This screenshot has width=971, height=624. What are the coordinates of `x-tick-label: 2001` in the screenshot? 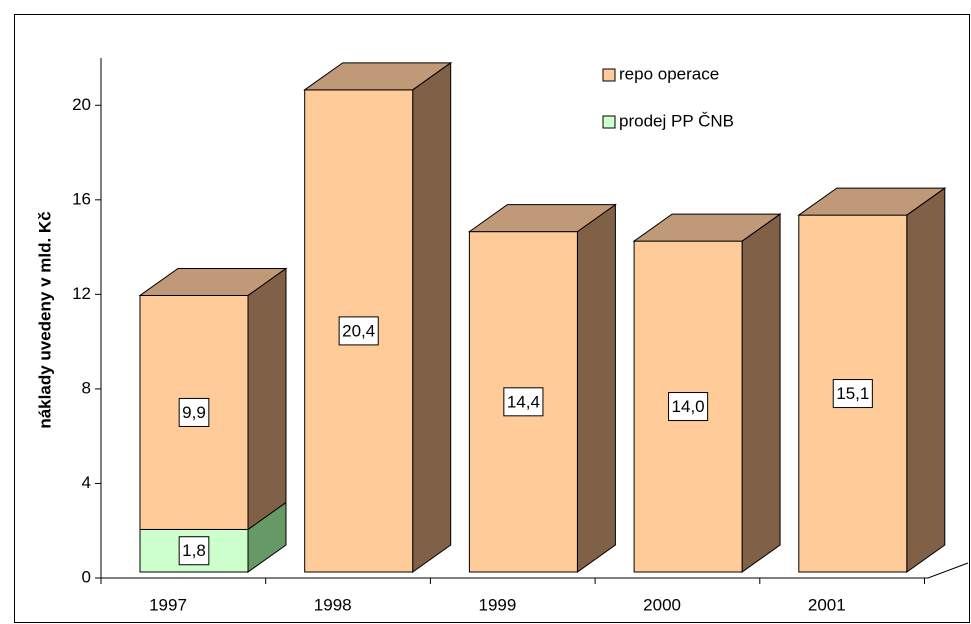 It's located at (827, 604).